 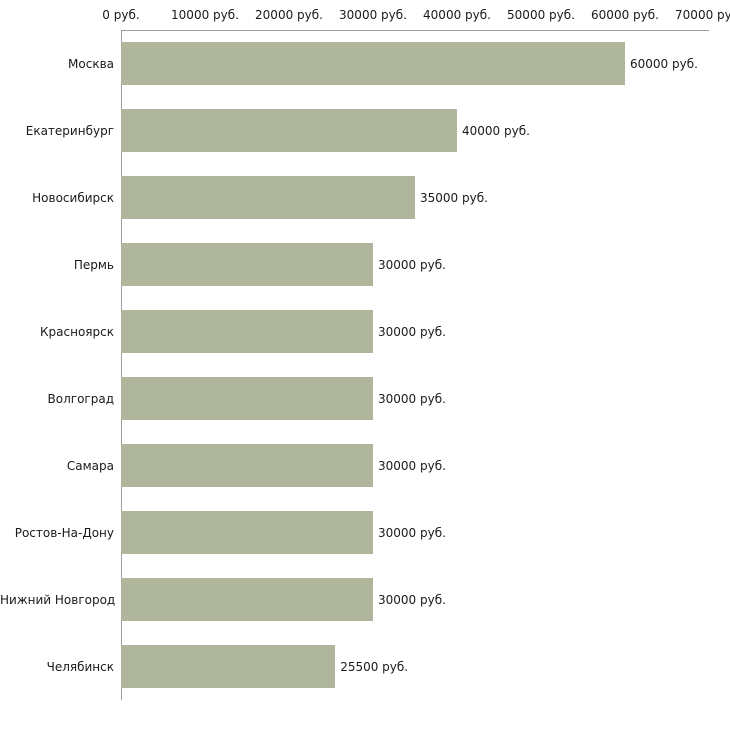 What do you see at coordinates (415, 30) in the screenshot?
I see `x-axis-line` at bounding box center [415, 30].